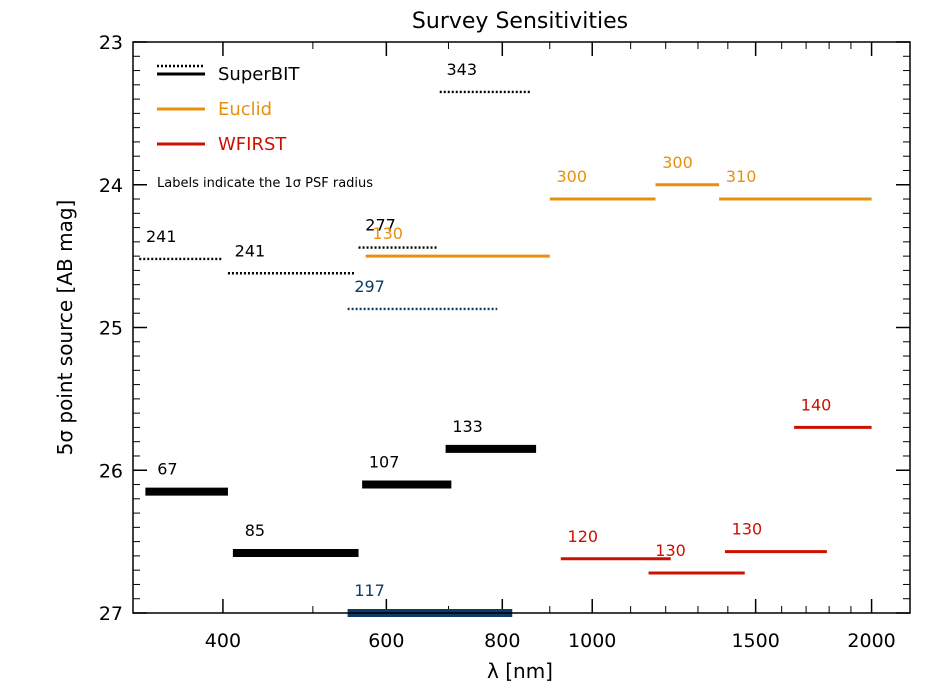 The image size is (950, 700). What do you see at coordinates (520, 671) in the screenshot?
I see `x-axis-label: λ [nm]` at bounding box center [520, 671].